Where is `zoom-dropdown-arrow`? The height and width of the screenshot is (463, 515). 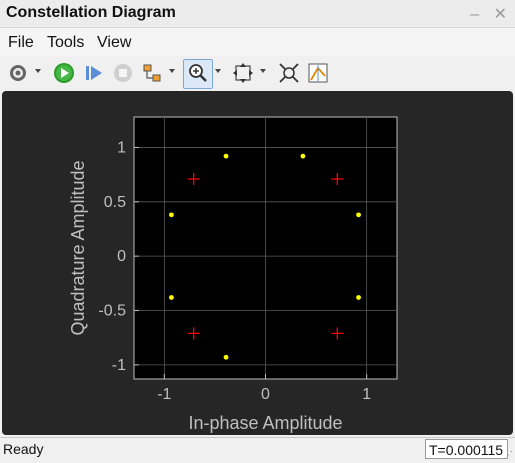
zoom-dropdown-arrow is located at coordinates (218, 71).